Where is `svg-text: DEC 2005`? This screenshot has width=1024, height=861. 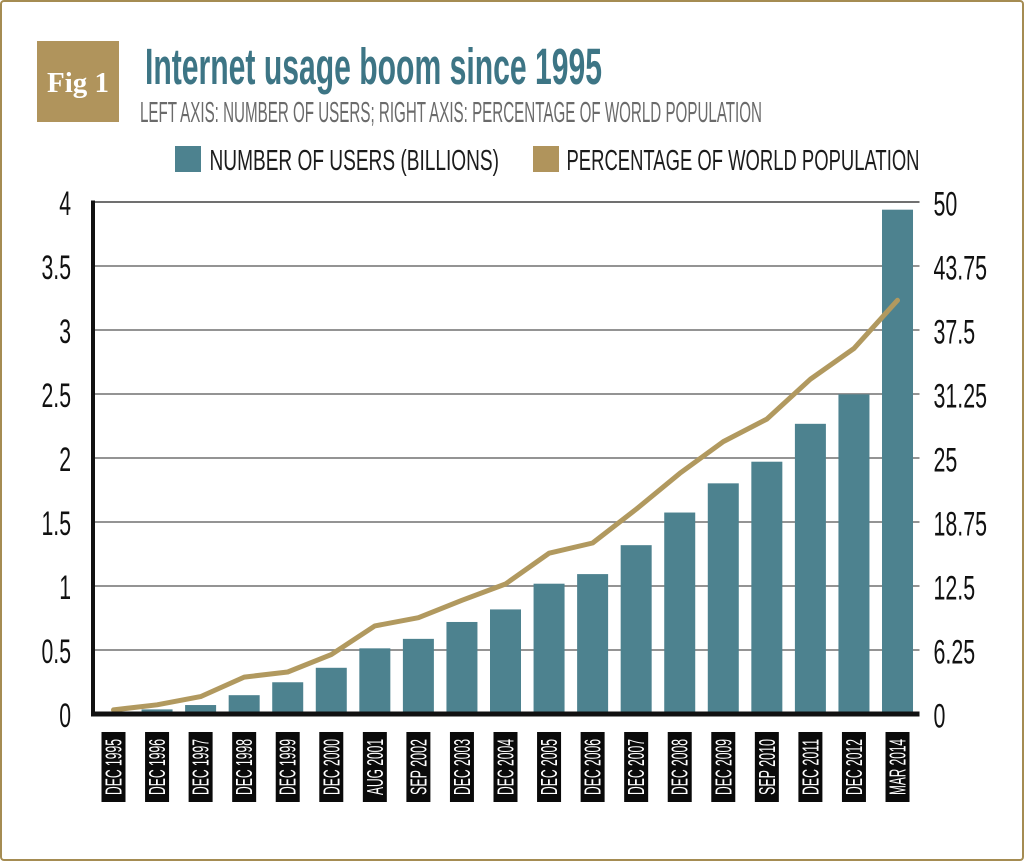
svg-text: DEC 2005 is located at coordinates (549, 767).